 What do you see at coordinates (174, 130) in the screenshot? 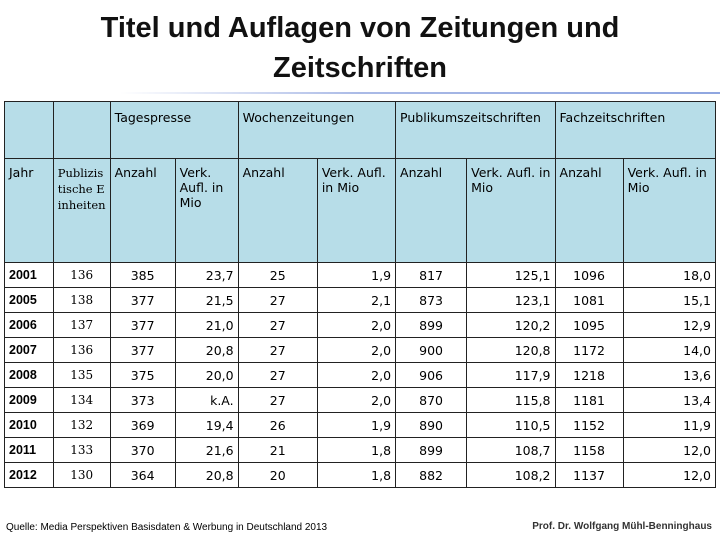
I see `group-header-tagespresse: Tagespresse` at bounding box center [174, 130].